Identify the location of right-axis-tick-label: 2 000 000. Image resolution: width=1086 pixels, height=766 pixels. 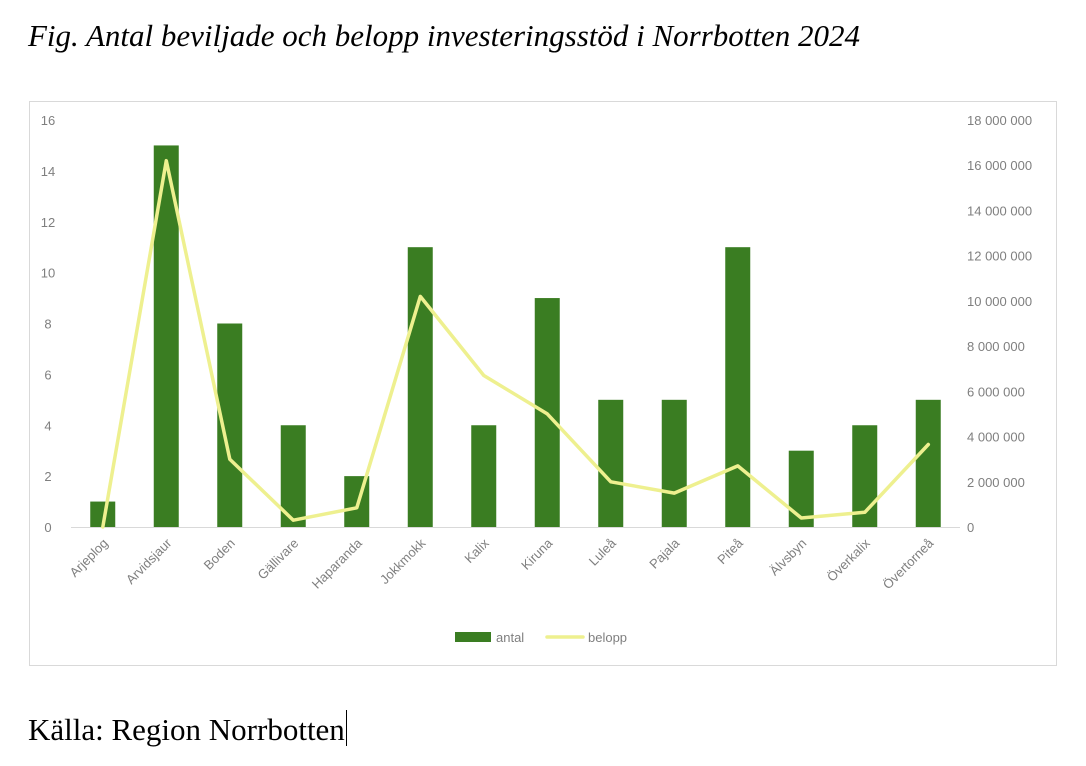
(996, 482).